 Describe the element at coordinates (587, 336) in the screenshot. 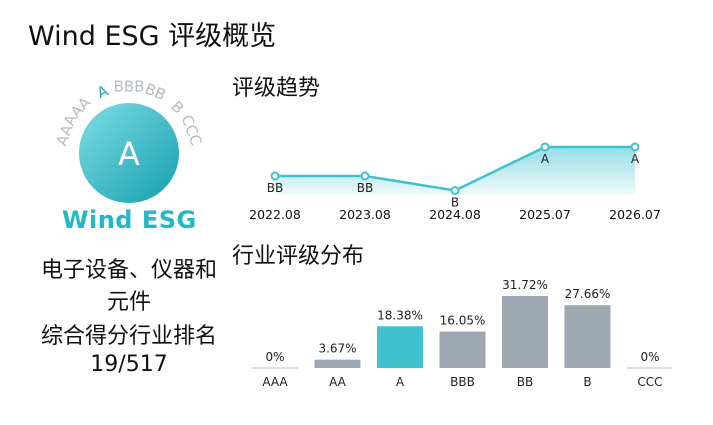

I see `bar-b` at that location.